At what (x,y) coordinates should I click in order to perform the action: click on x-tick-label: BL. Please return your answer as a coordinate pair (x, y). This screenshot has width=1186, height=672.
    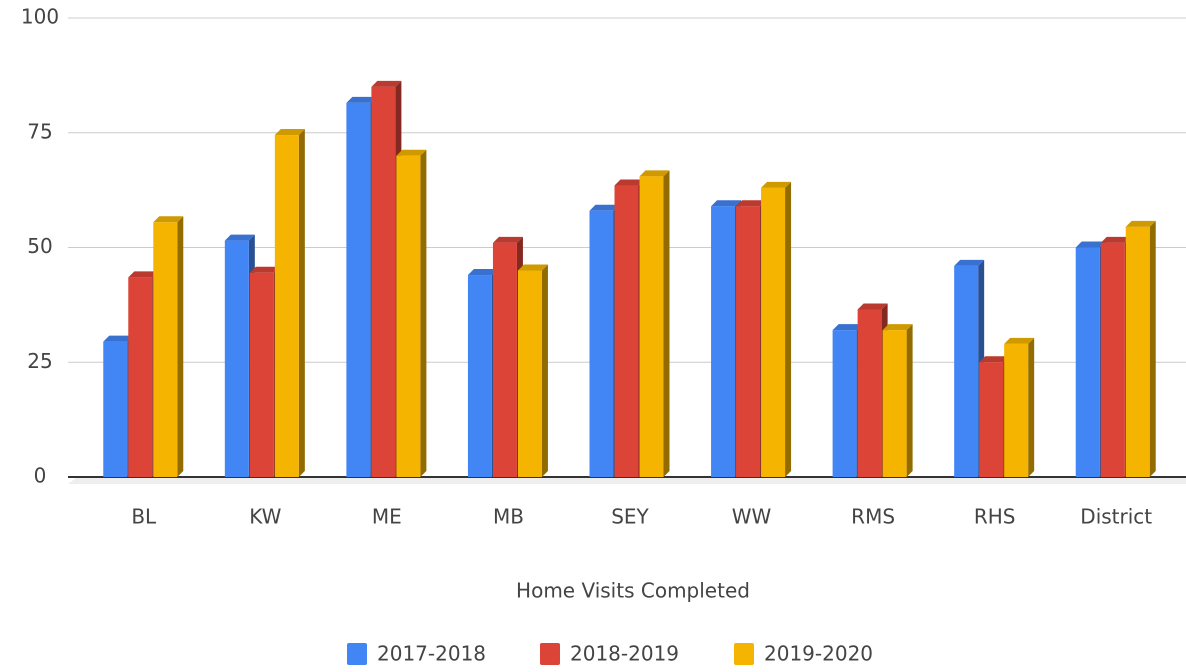
    Looking at the image, I should click on (144, 517).